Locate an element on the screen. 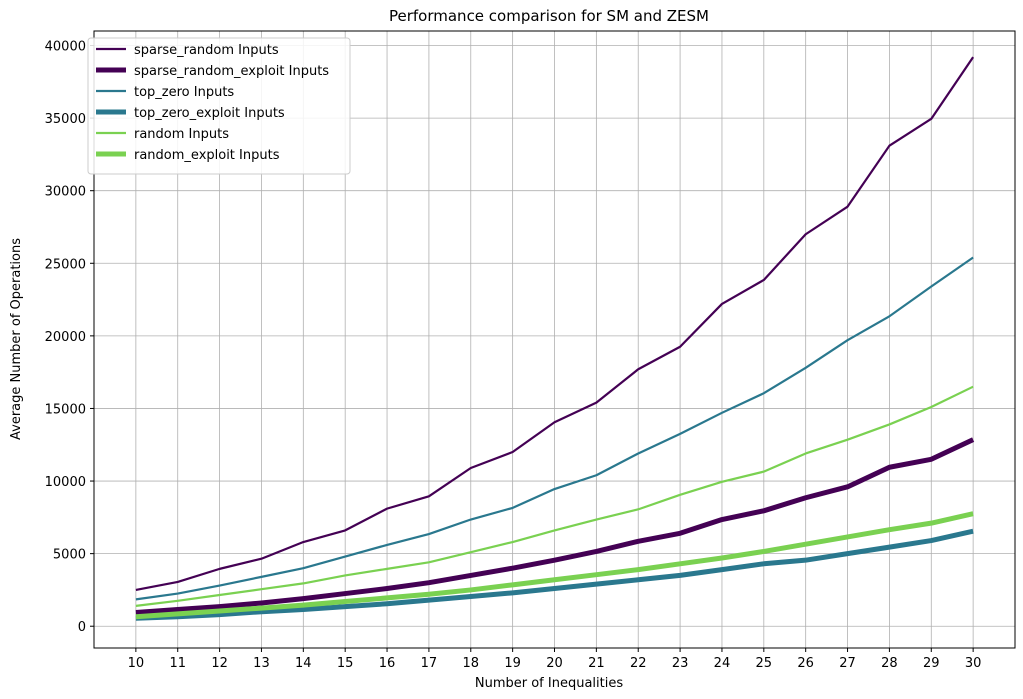 This screenshot has height=699, width=1023. x-tick-label: 24 is located at coordinates (722, 663).